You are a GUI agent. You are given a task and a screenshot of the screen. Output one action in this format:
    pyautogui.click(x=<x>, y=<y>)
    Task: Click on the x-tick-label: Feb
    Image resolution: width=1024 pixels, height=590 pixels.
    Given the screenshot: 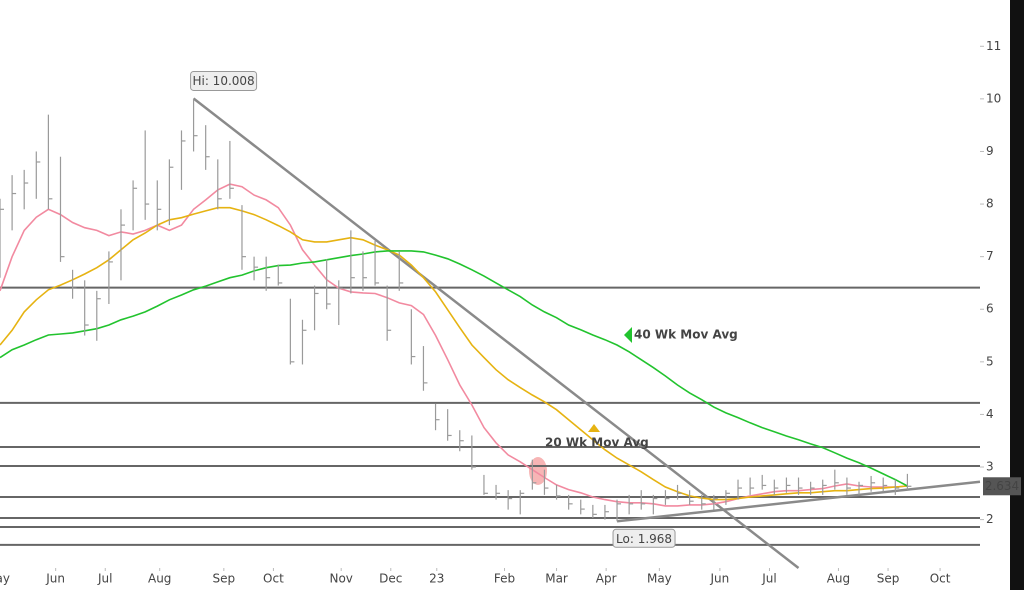 What is the action you would take?
    pyautogui.click(x=504, y=579)
    